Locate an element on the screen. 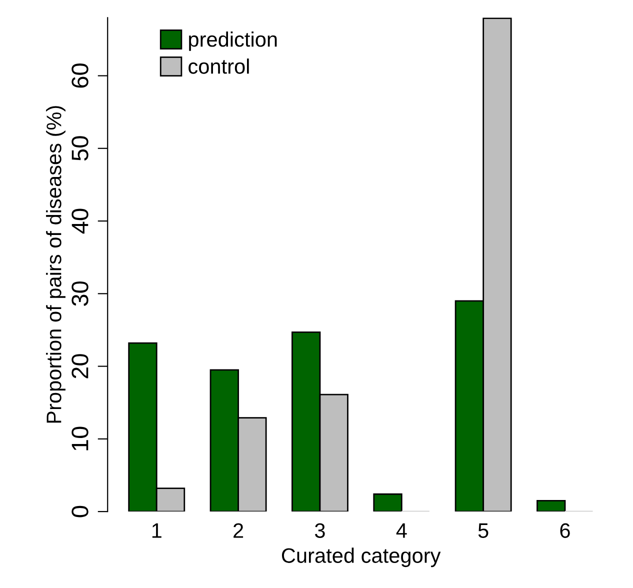  x-tick-label: 2 is located at coordinates (239, 530).